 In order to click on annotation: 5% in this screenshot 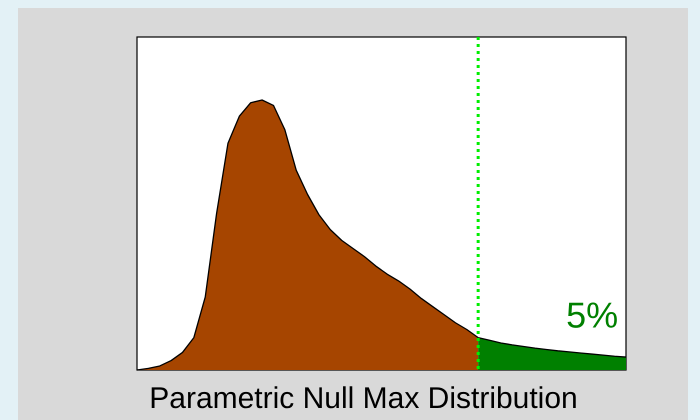, I will do `click(592, 315)`.